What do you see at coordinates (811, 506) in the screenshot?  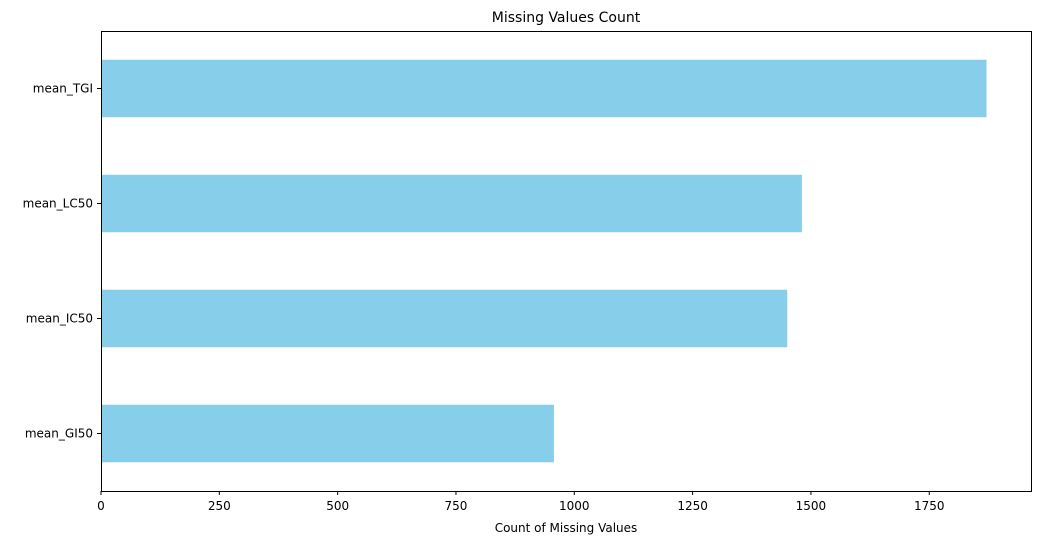 I see `x-tick-label: 1500` at bounding box center [811, 506].